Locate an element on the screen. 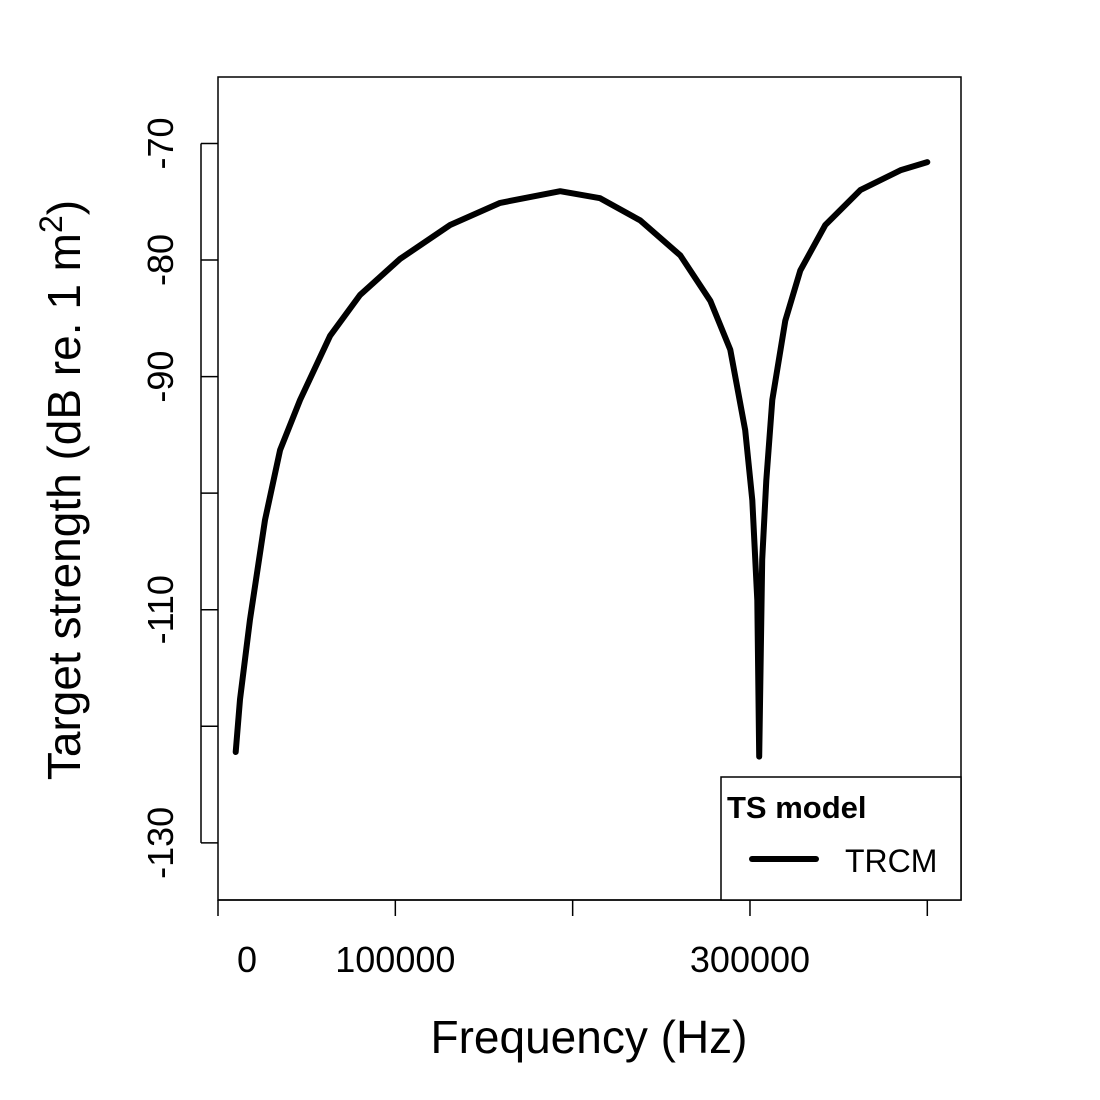 The width and height of the screenshot is (1100, 1100). legend-title: TS model is located at coordinates (797, 807).